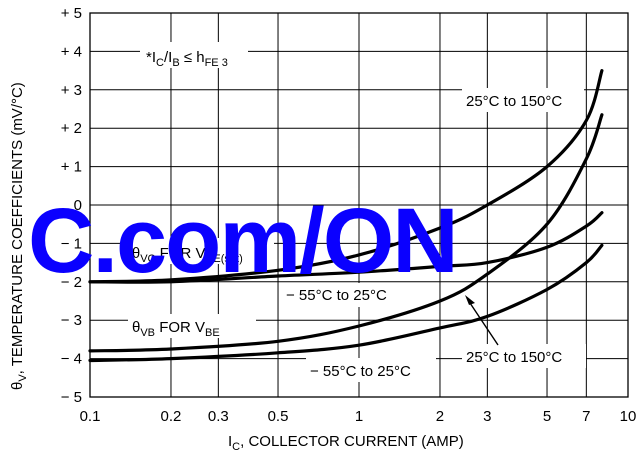 This screenshot has width=644, height=457. Describe the element at coordinates (171, 416) in the screenshot. I see `x-tick-label: 0.2` at that location.